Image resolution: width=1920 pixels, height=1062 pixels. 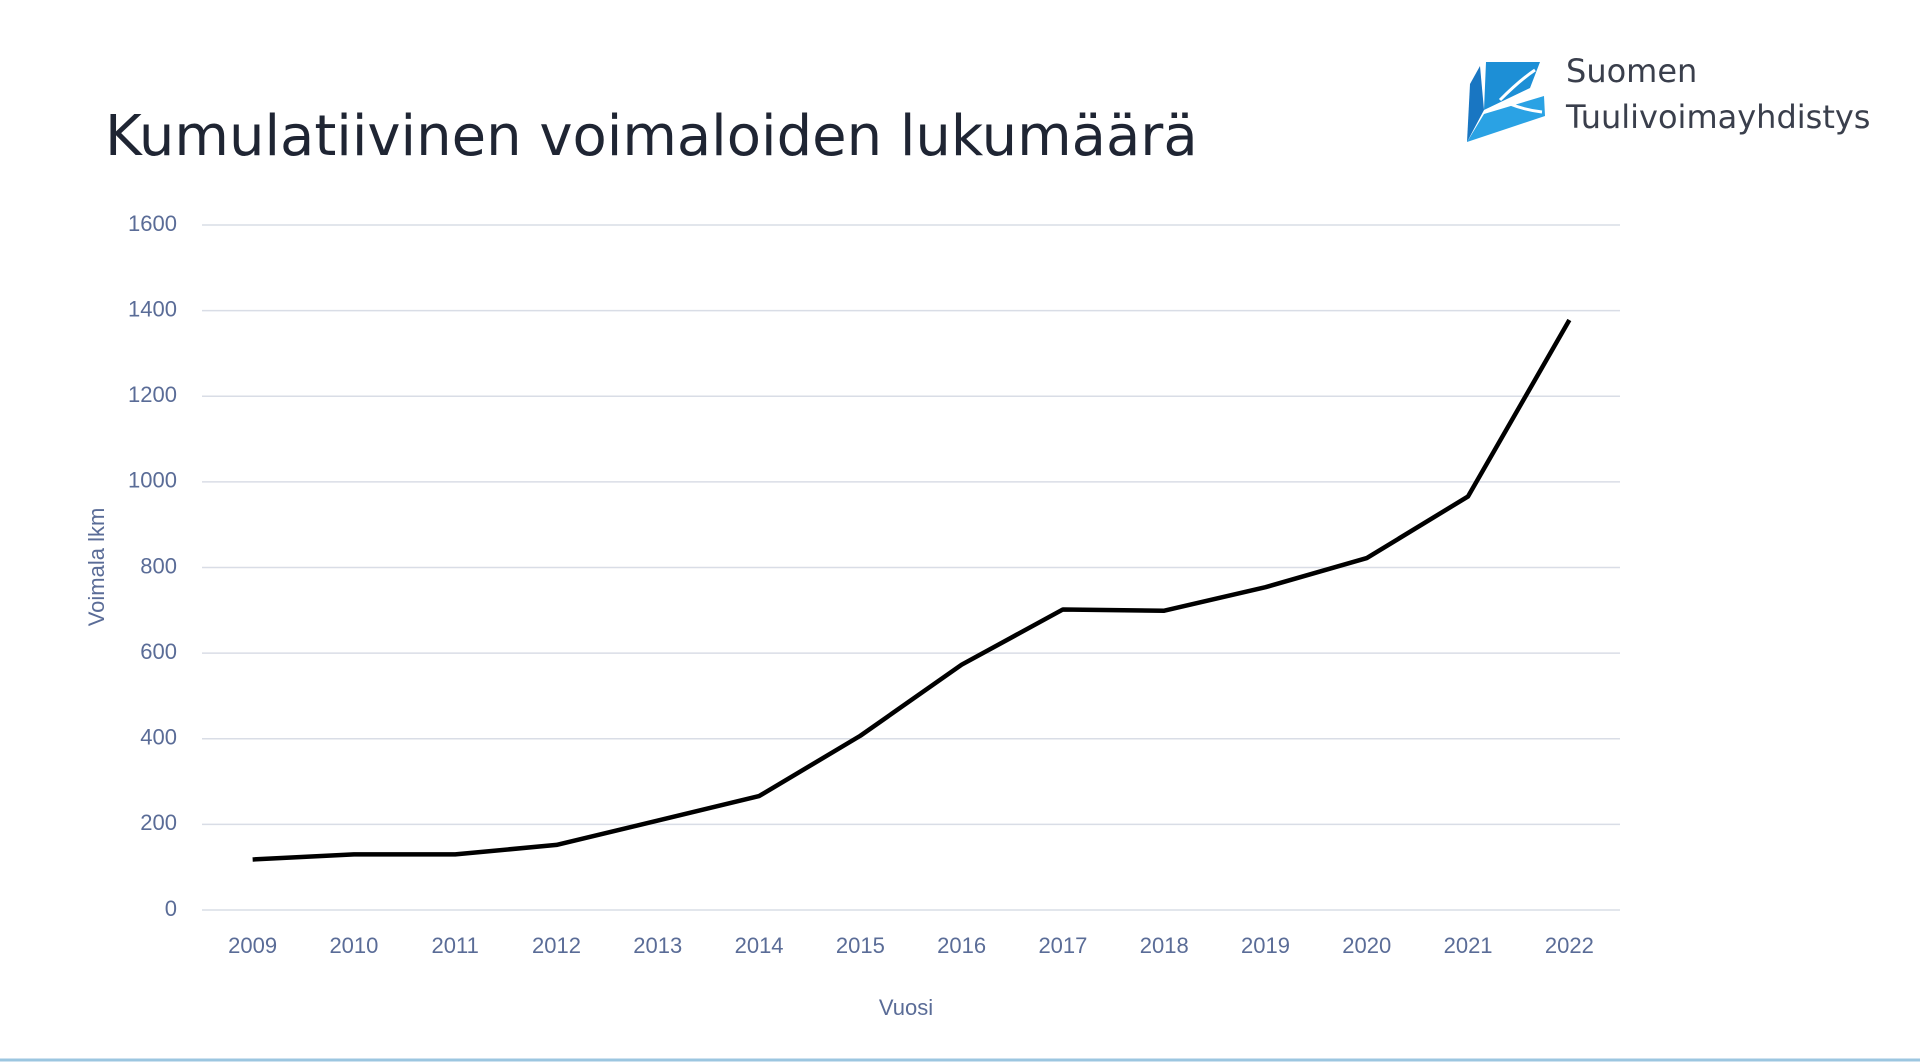 What do you see at coordinates (1631, 71) in the screenshot?
I see `logo-text: Suomen` at bounding box center [1631, 71].